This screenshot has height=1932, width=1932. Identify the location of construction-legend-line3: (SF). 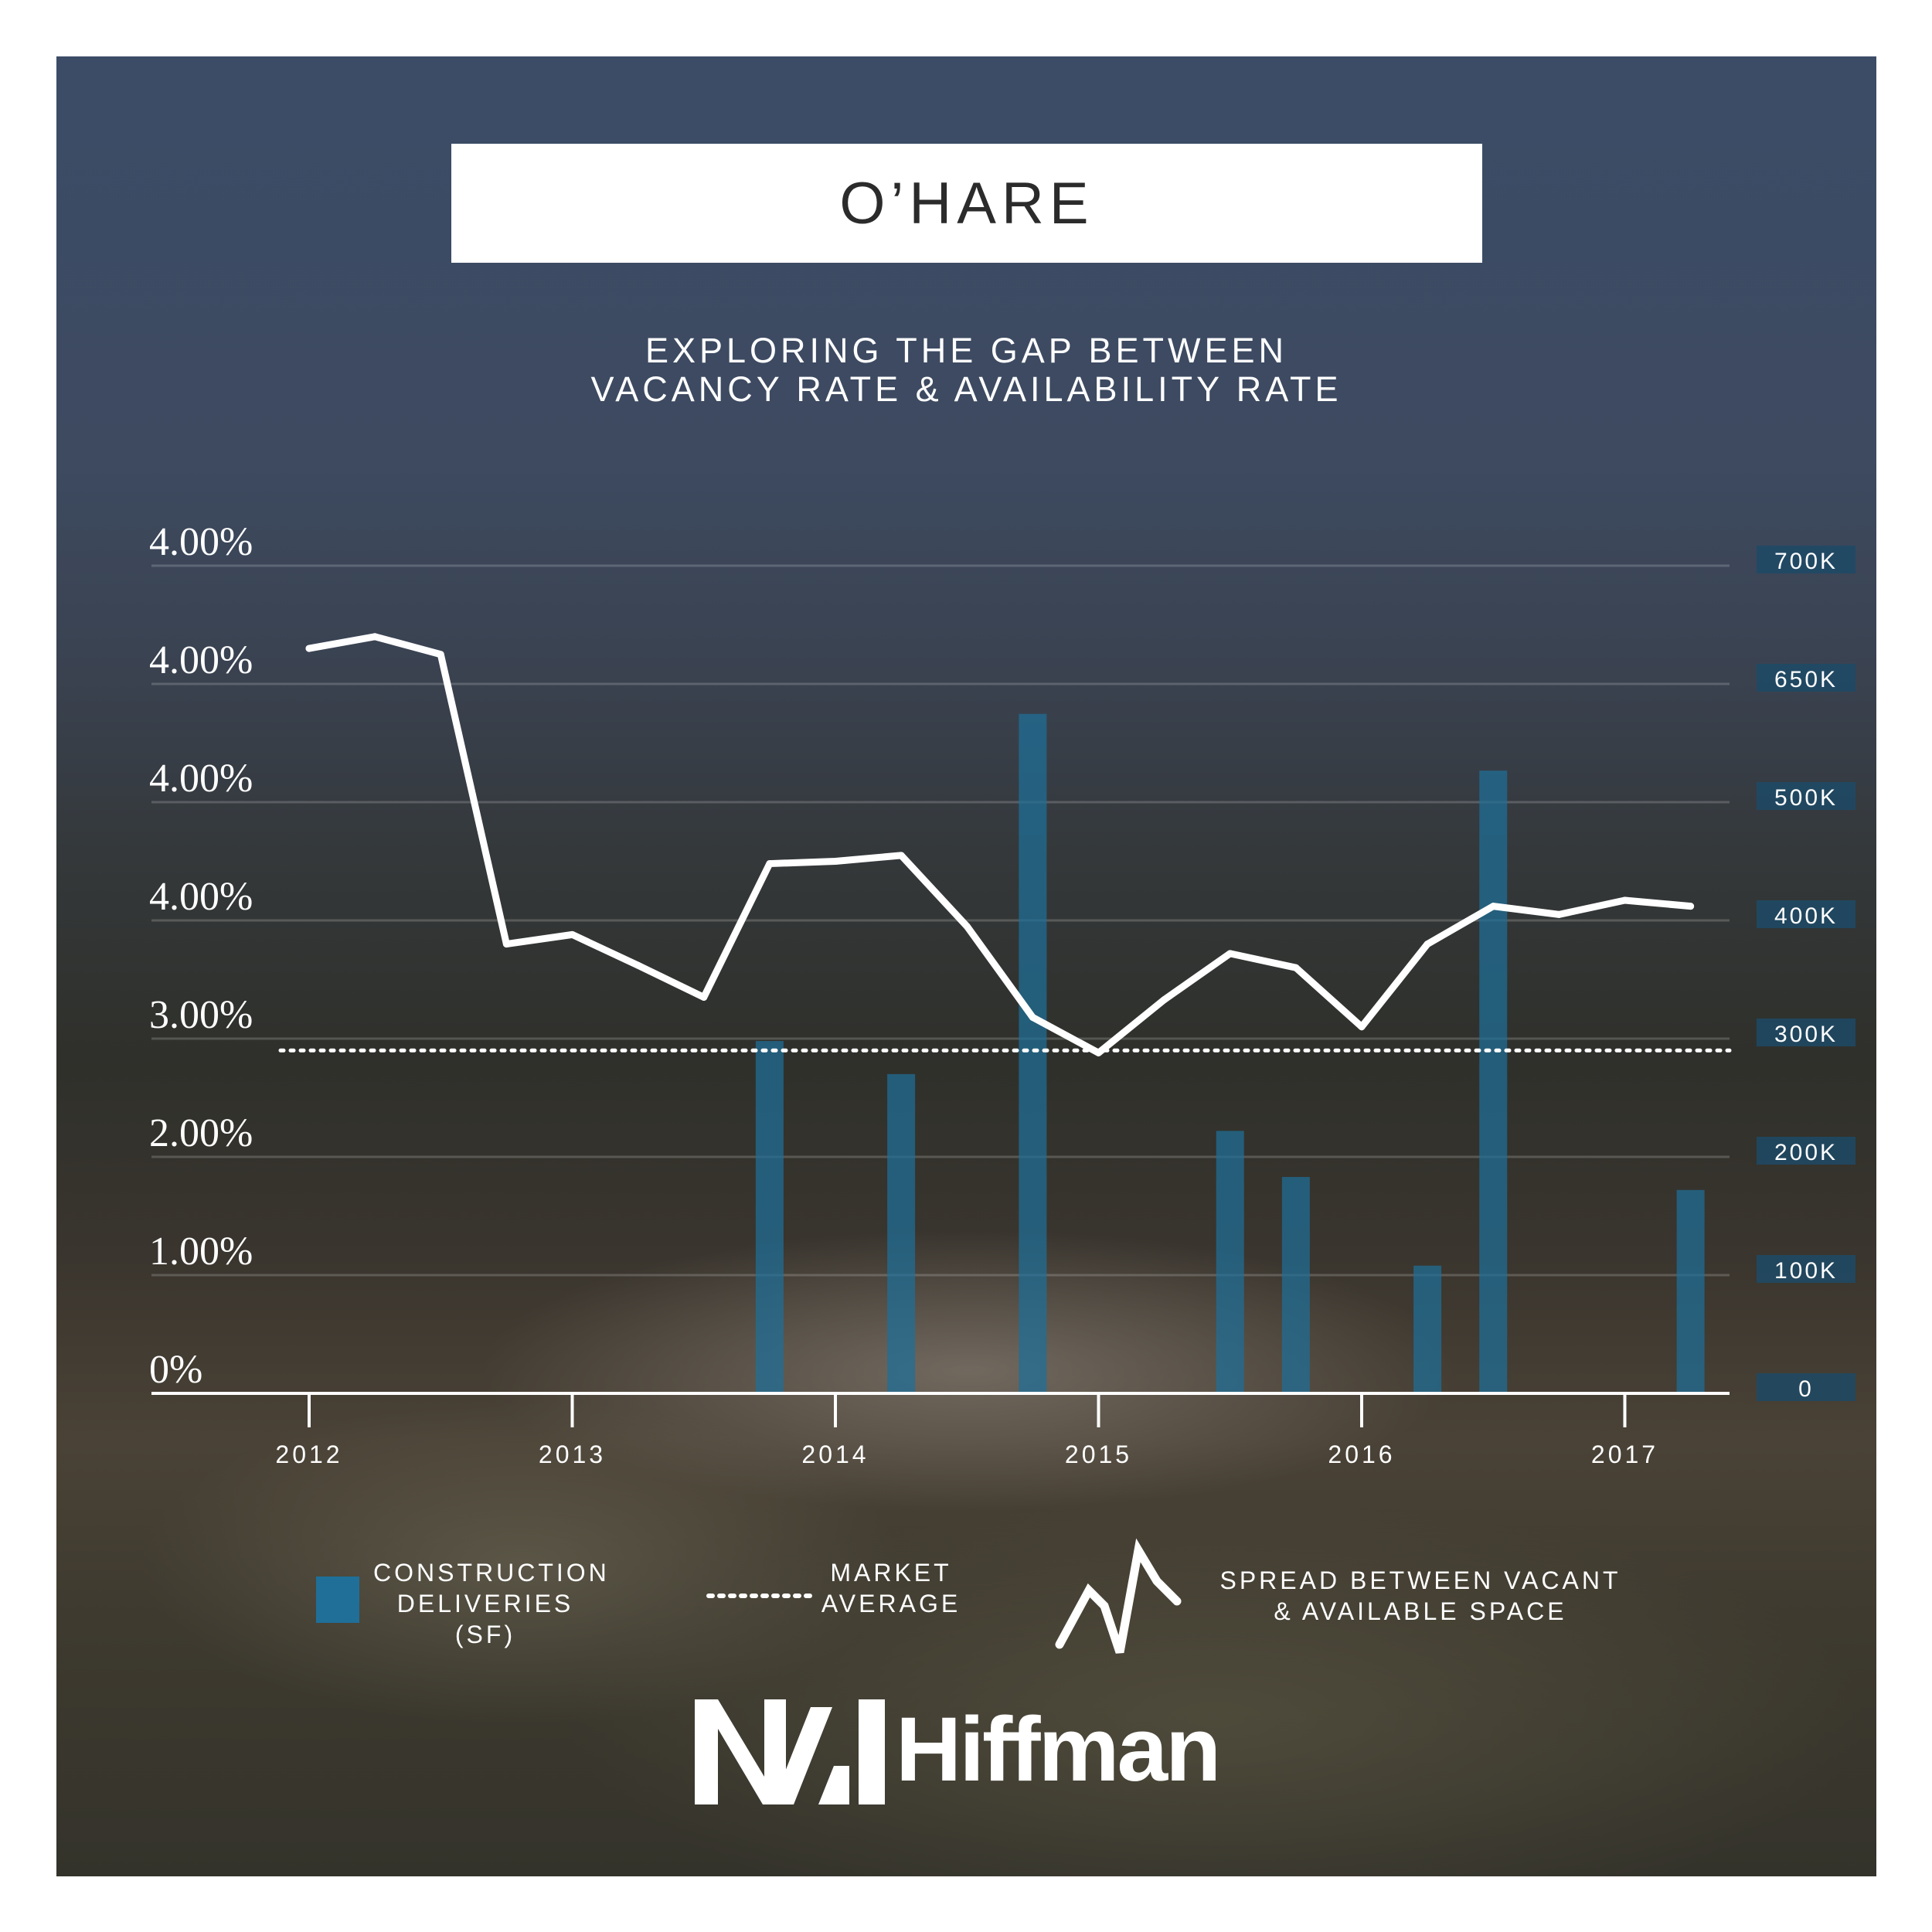
(485, 1634).